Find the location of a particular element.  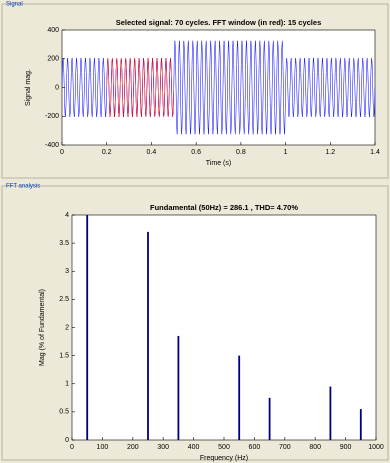

y-tick-label: 3 is located at coordinates (67, 271).